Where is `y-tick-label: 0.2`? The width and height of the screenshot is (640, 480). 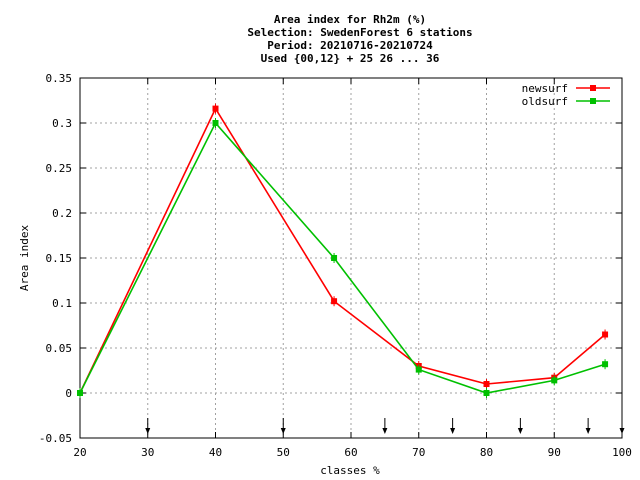
y-tick-label: 0.2 is located at coordinates (62, 213).